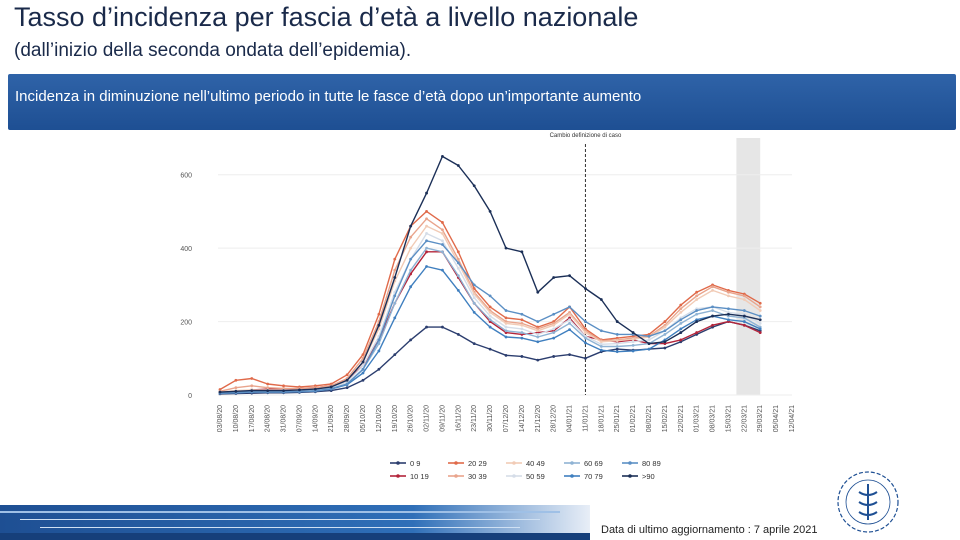 The height and width of the screenshot is (540, 960). Describe the element at coordinates (868, 502) in the screenshot. I see `institute-seal-logo` at that location.